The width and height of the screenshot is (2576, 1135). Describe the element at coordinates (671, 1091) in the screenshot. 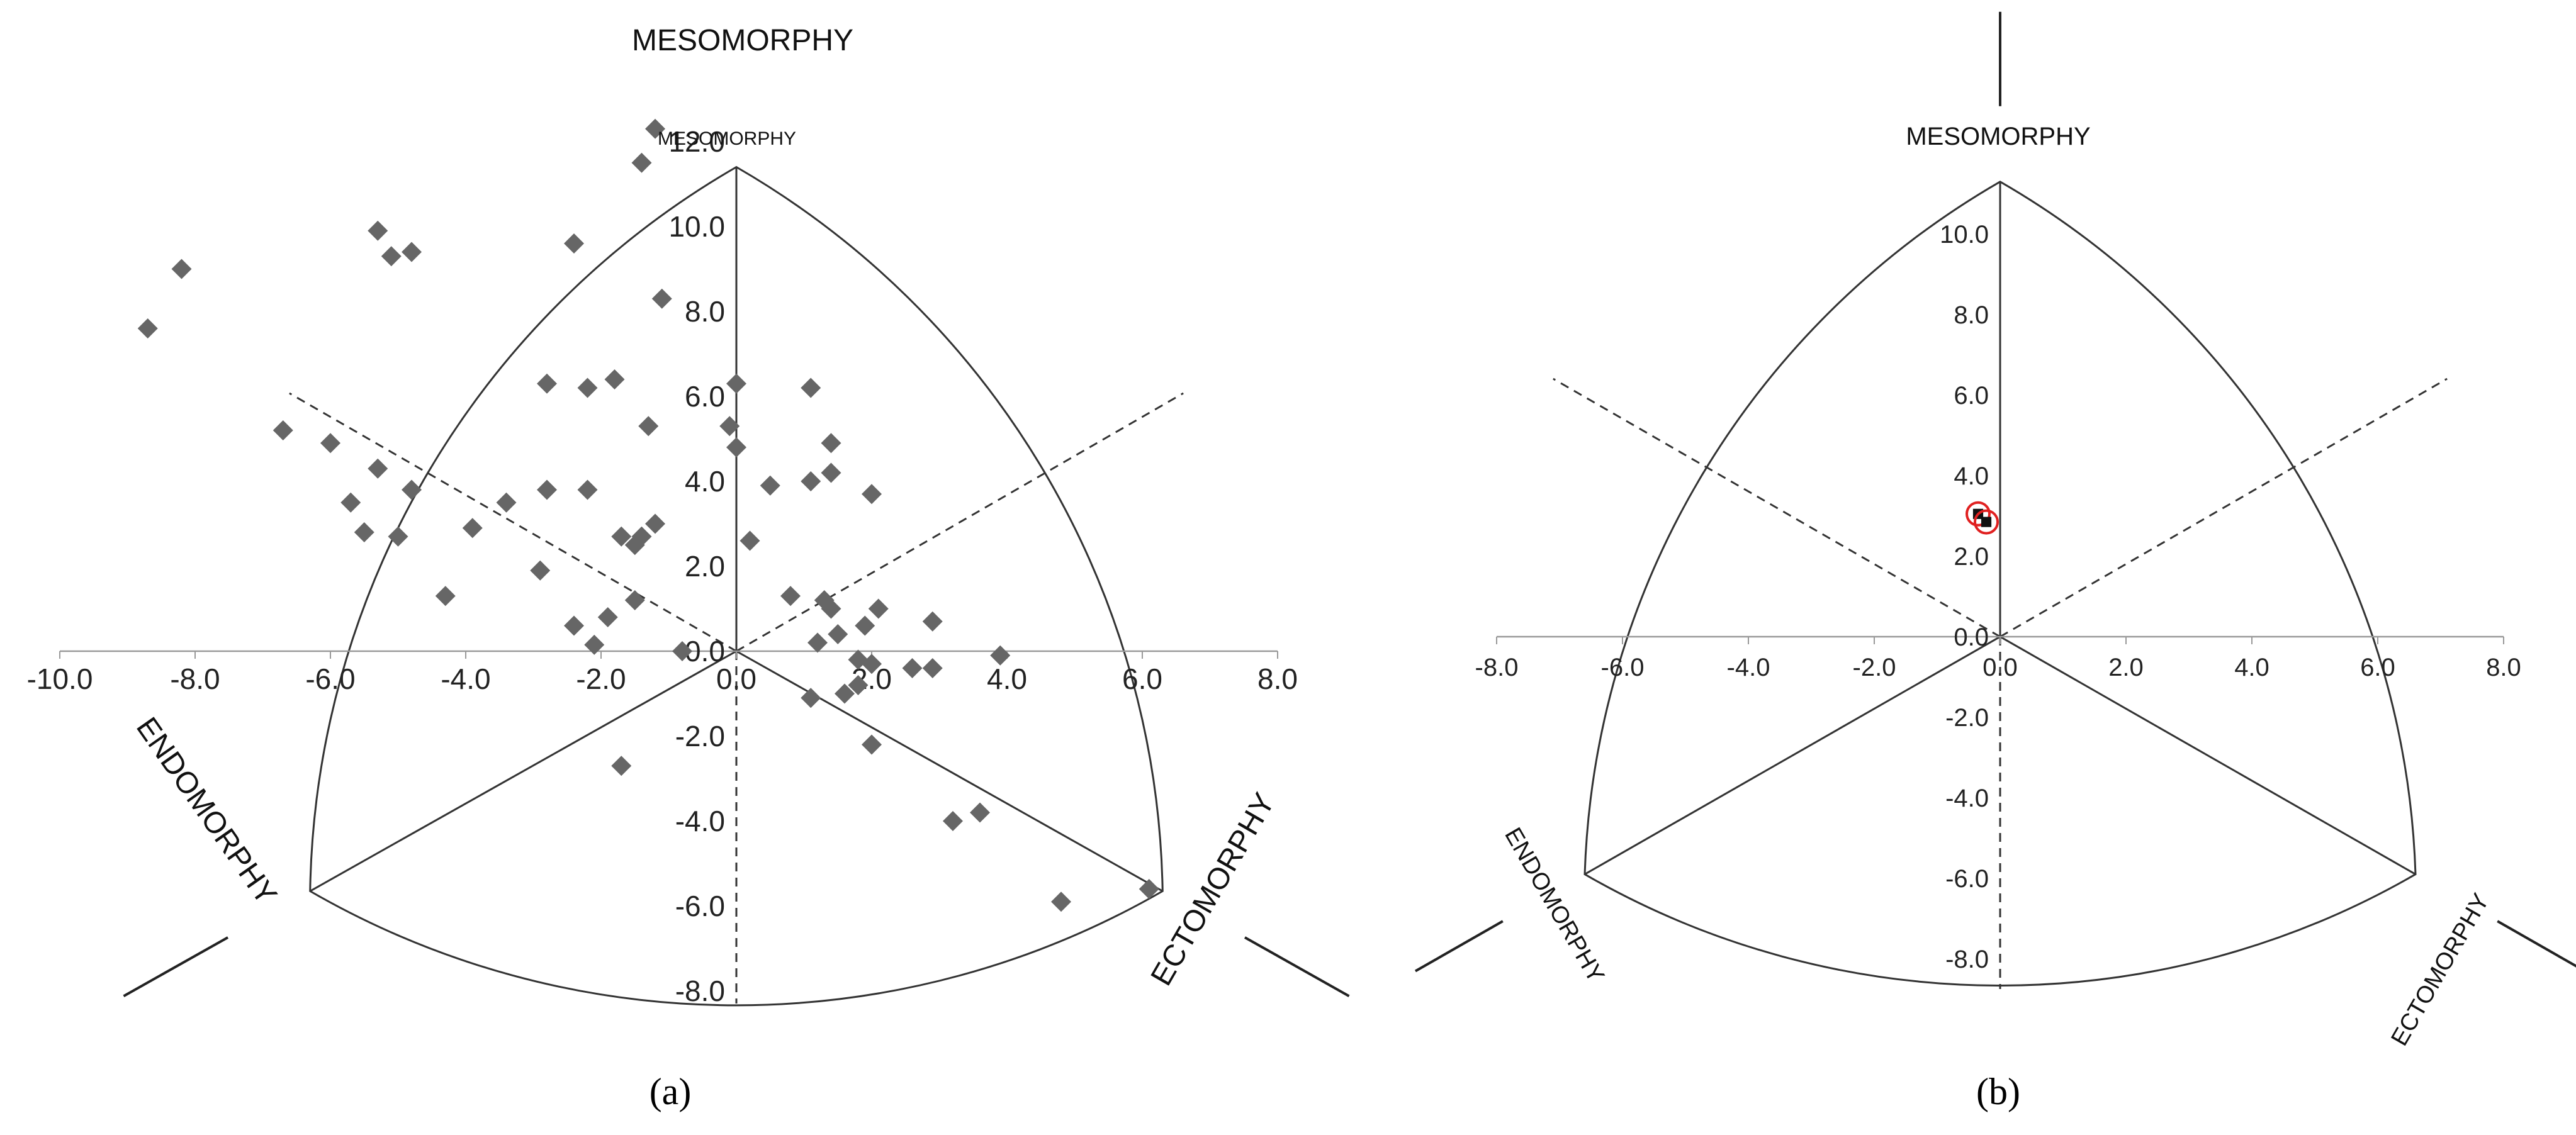

I see `panel-caption-a: (a)` at that location.